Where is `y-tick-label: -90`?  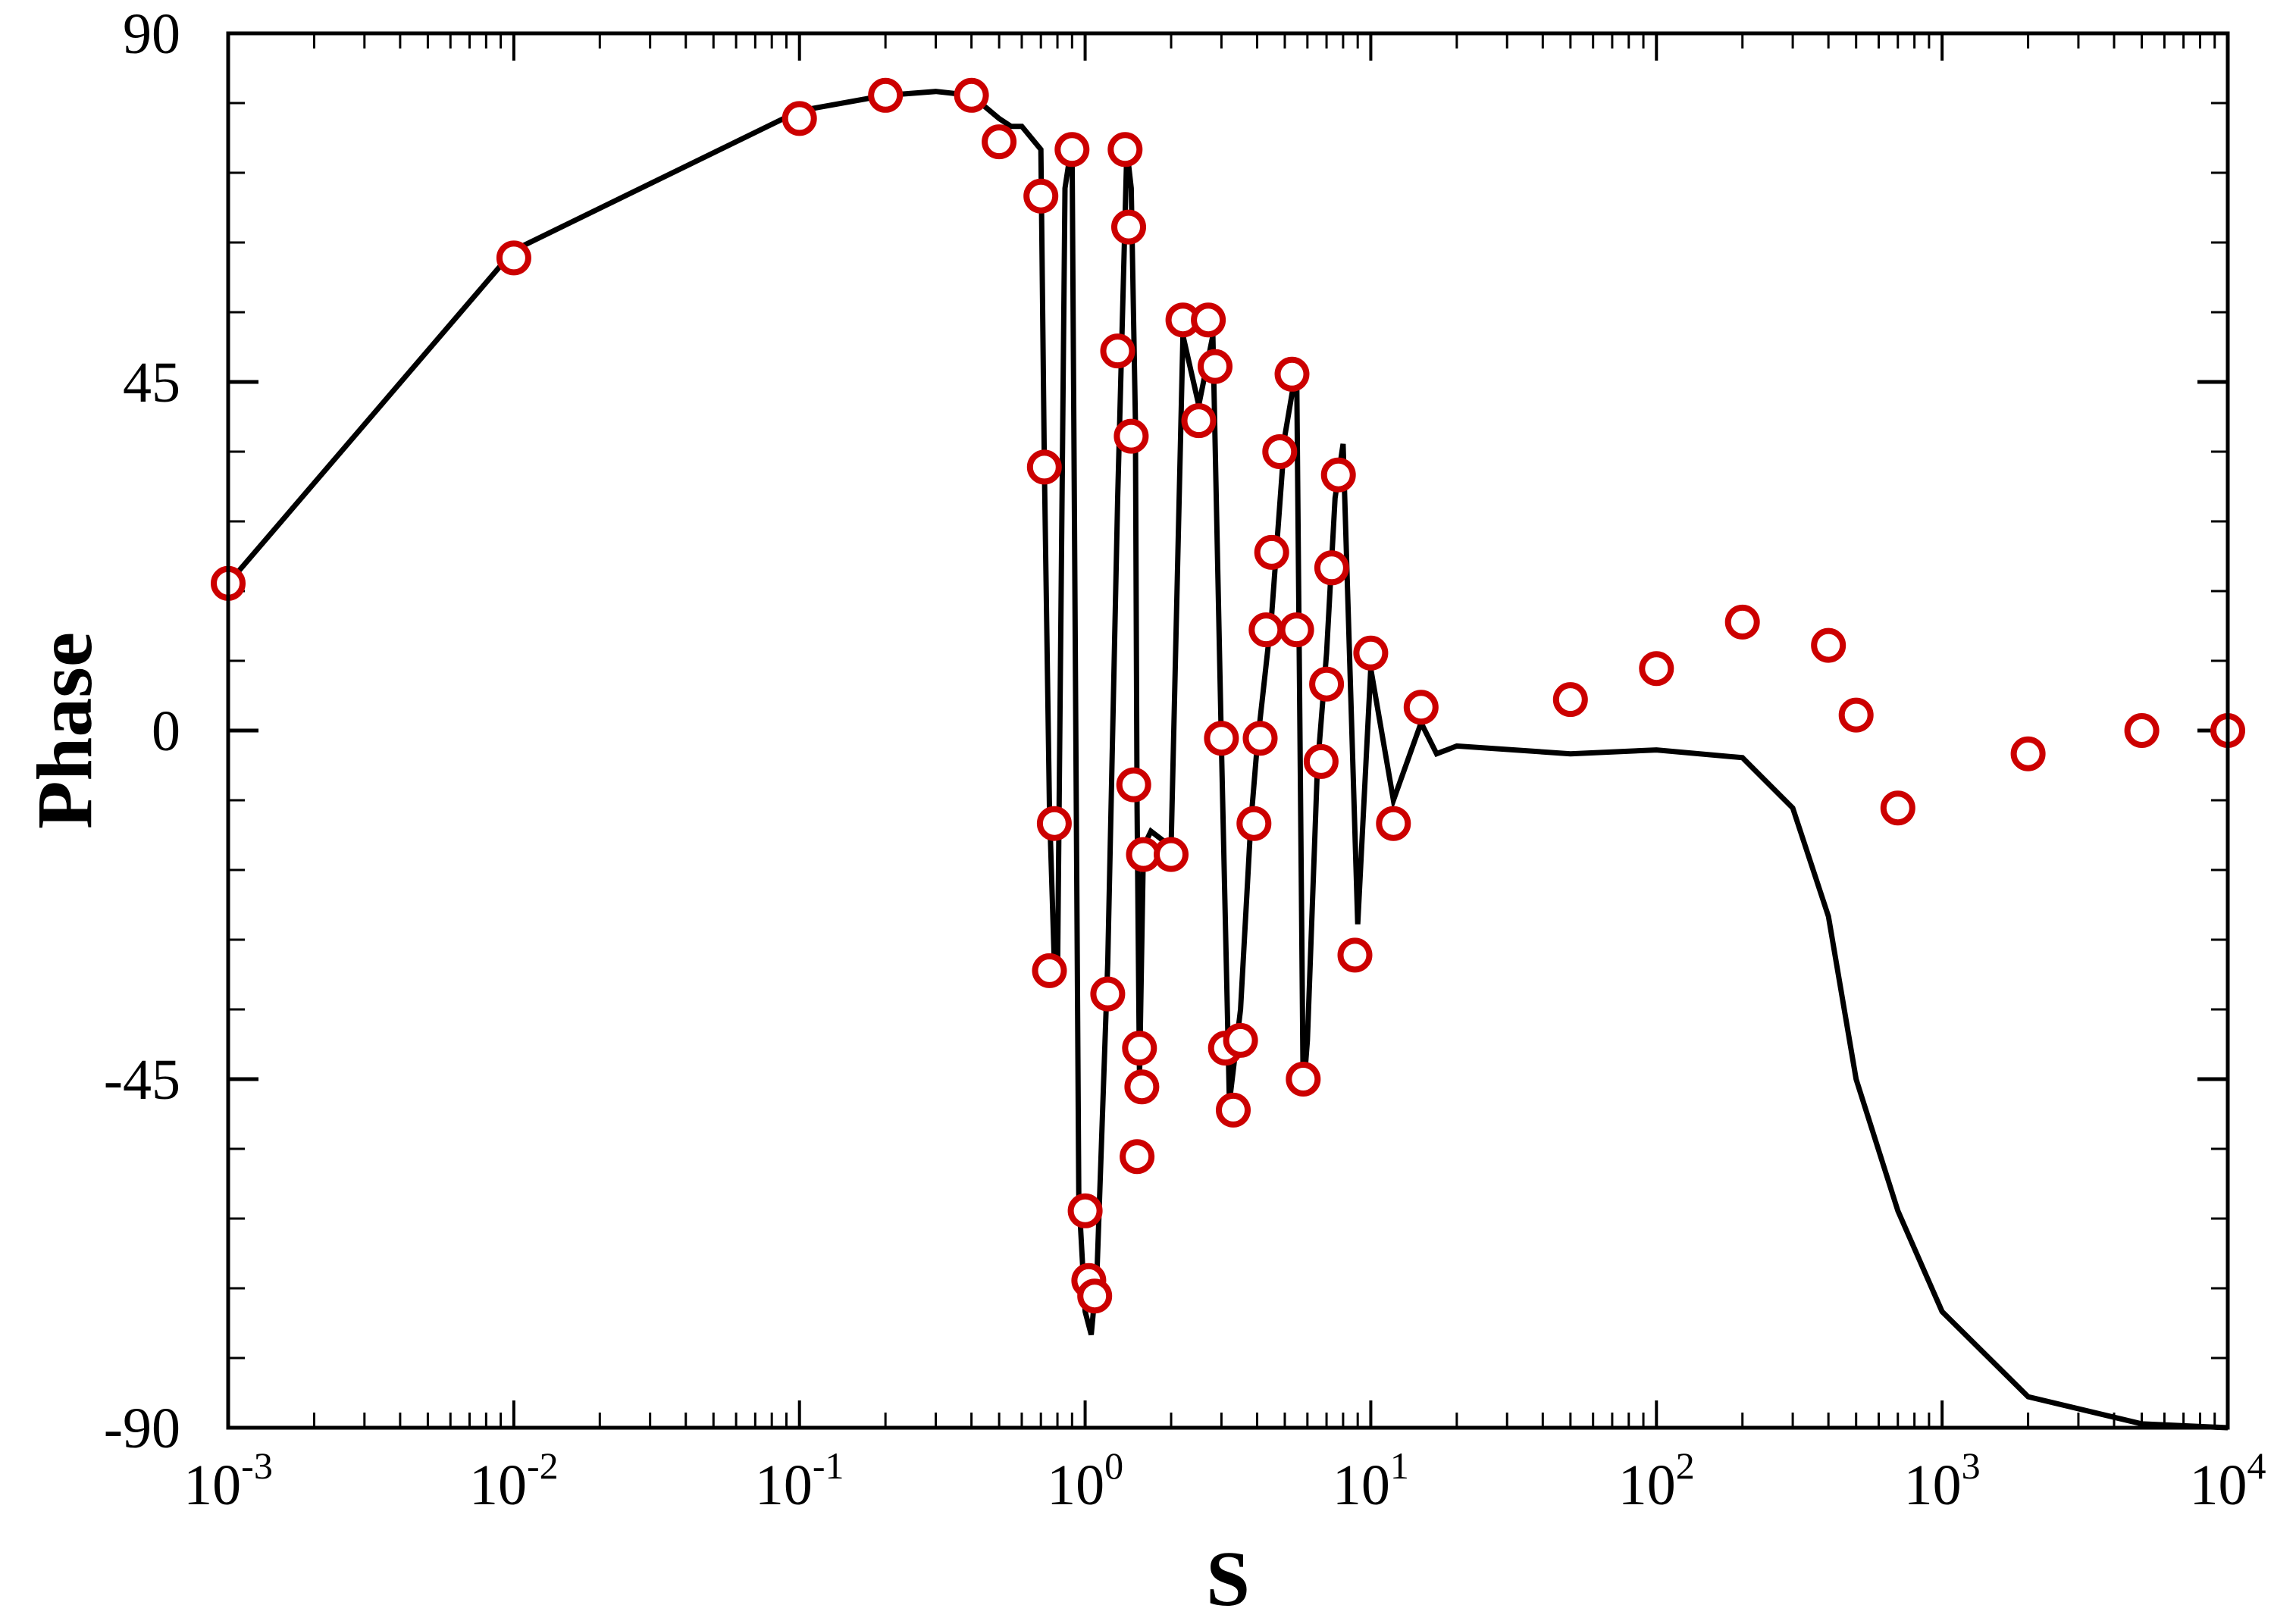 y-tick-label: -90 is located at coordinates (142, 1428).